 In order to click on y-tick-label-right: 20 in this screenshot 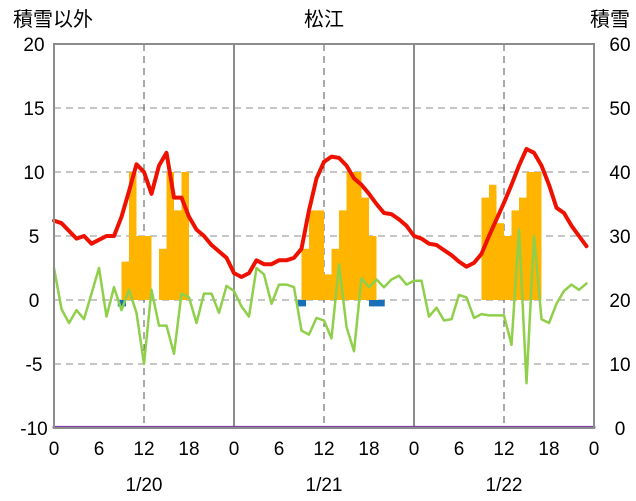, I will do `click(619, 301)`.